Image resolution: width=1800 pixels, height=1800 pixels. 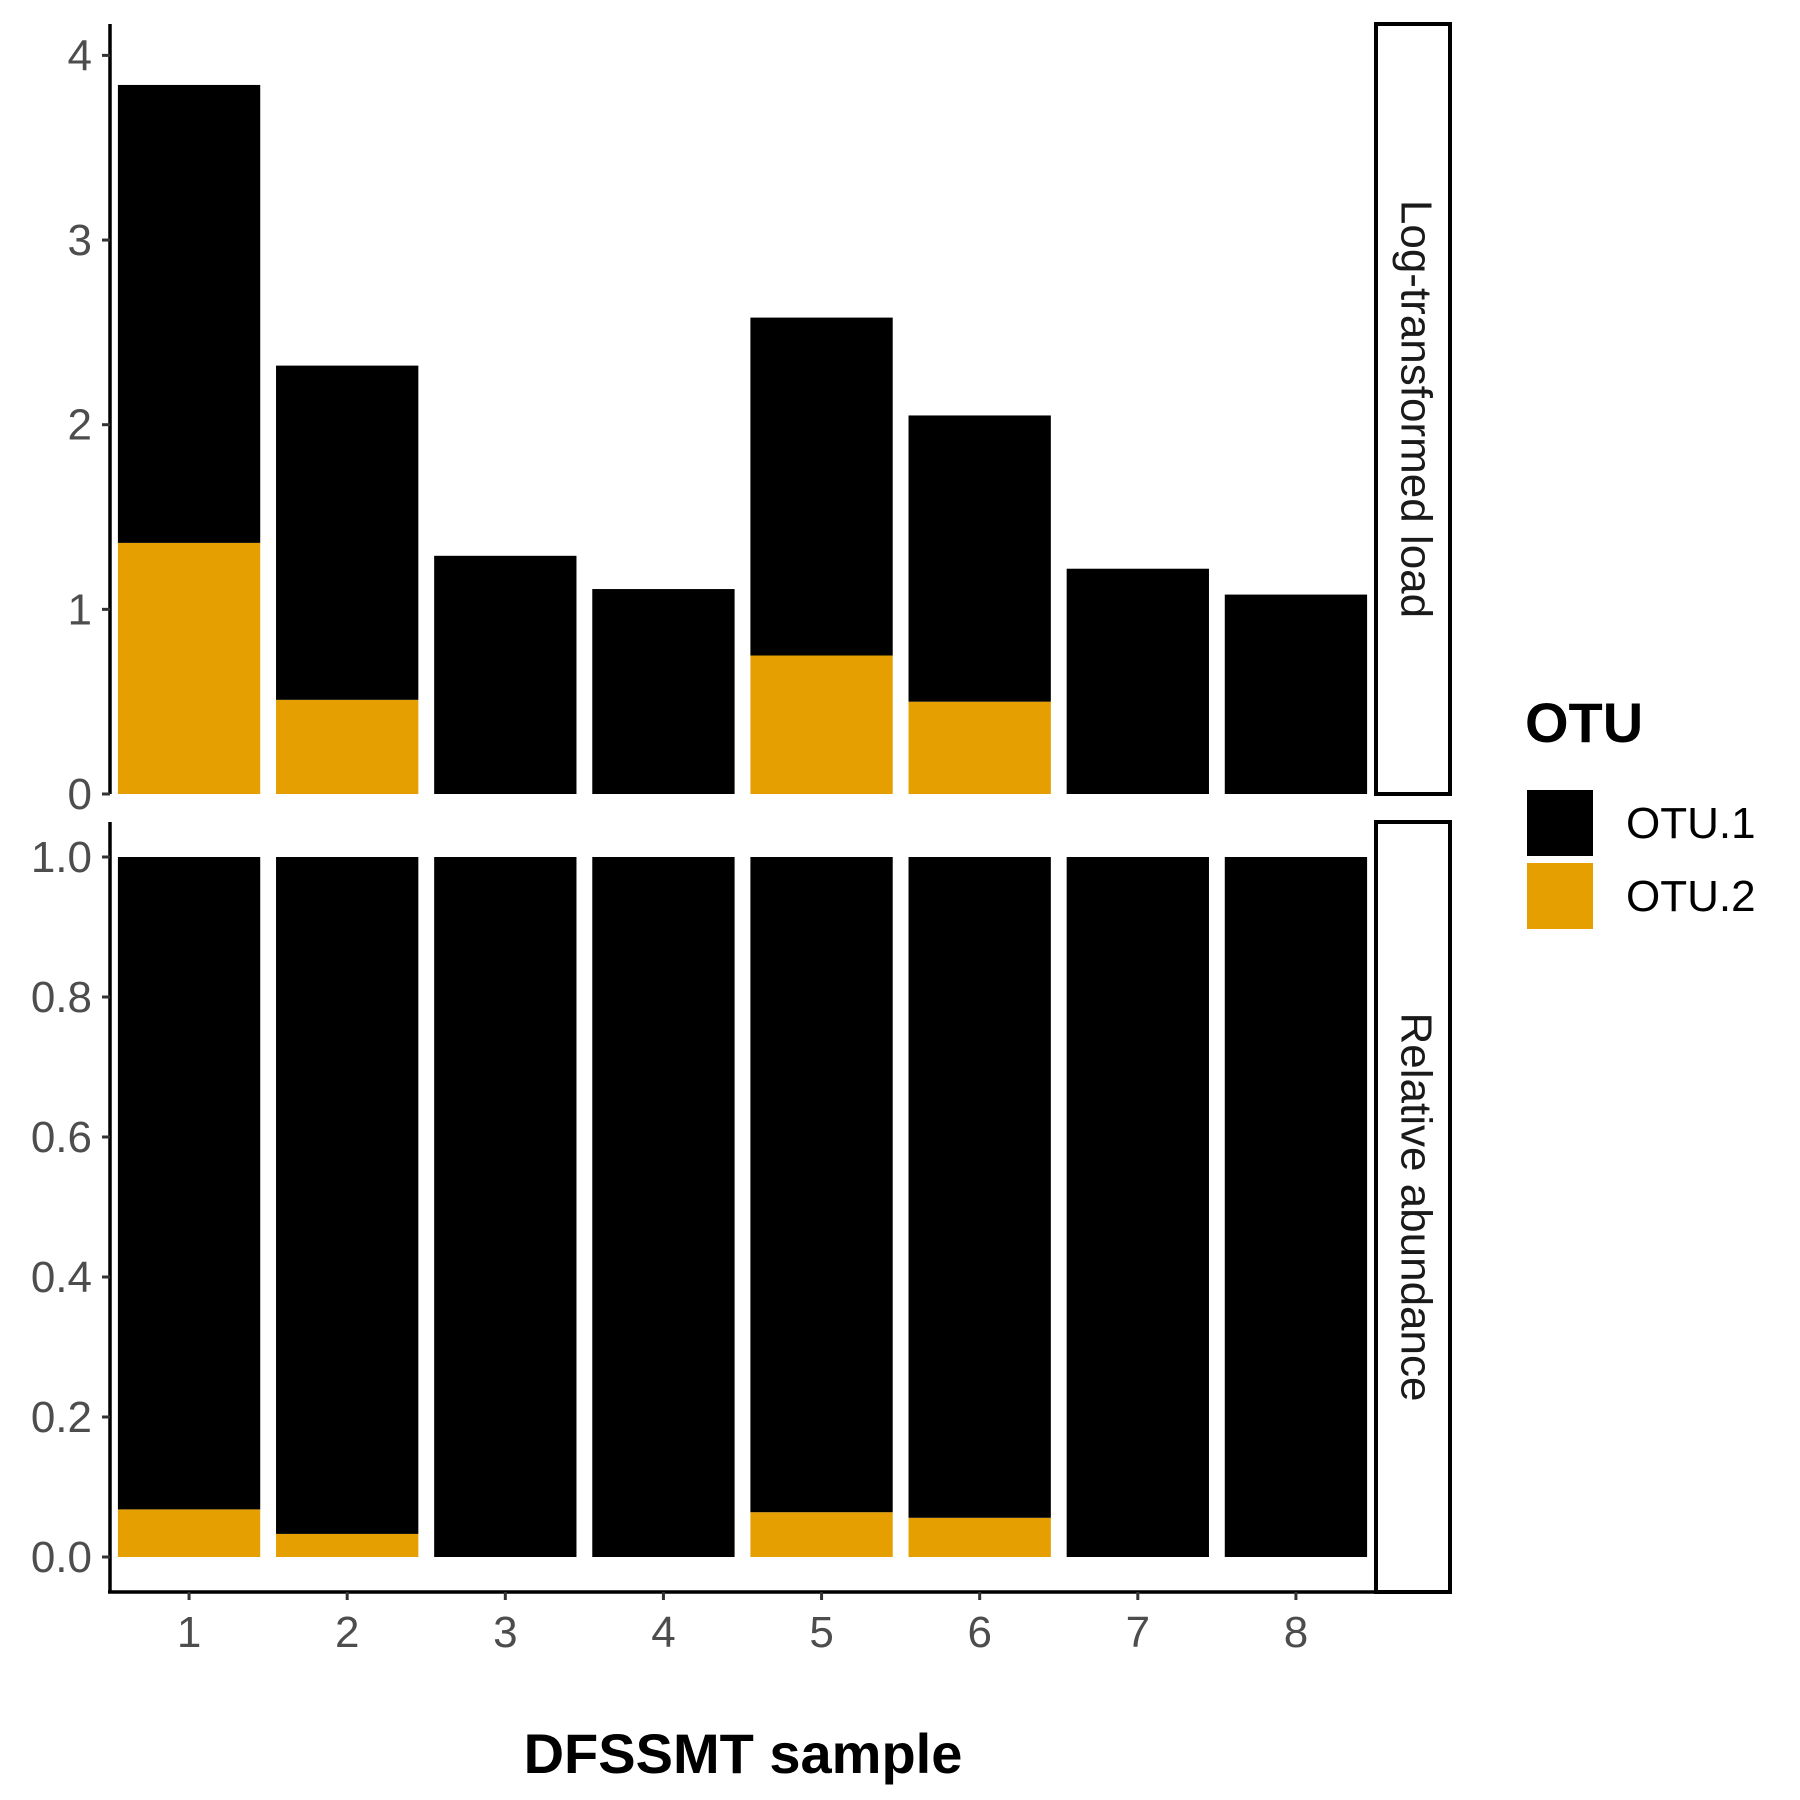 What do you see at coordinates (61, 857) in the screenshot?
I see `y-tick-label: 1.0` at bounding box center [61, 857].